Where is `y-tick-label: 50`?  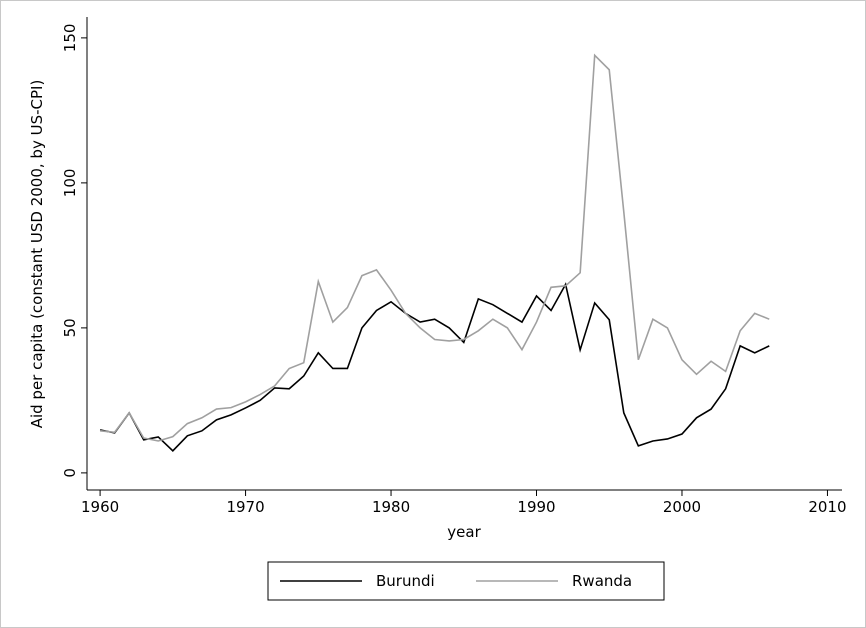 y-tick-label: 50 is located at coordinates (70, 327).